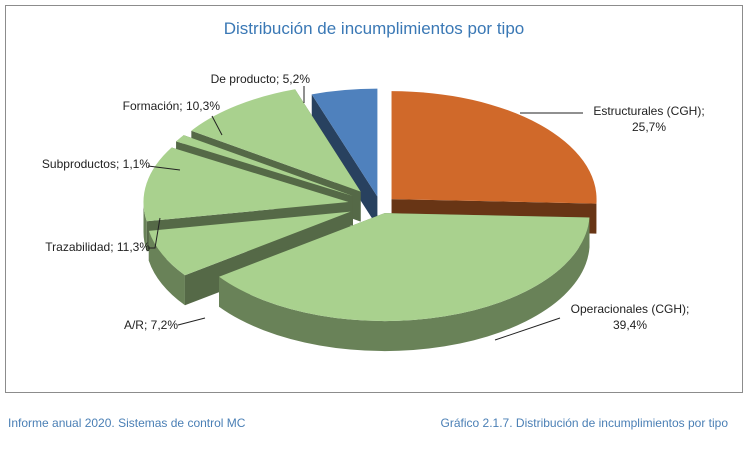 The image size is (750, 451). Describe the element at coordinates (95, 164) in the screenshot. I see `data-label: Subproductos; 1,1%` at that location.